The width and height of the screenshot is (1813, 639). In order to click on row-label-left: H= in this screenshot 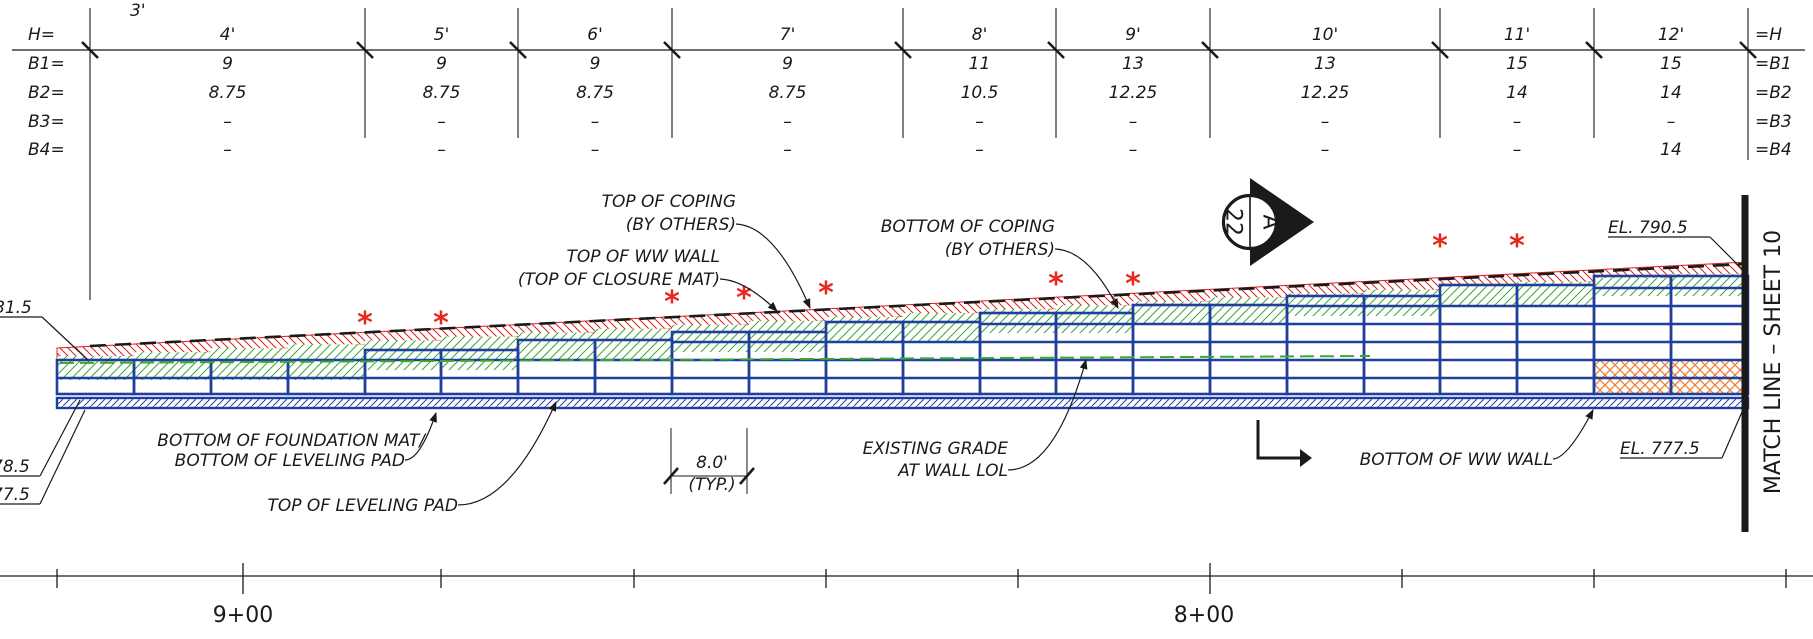, I will do `click(41, 35)`.